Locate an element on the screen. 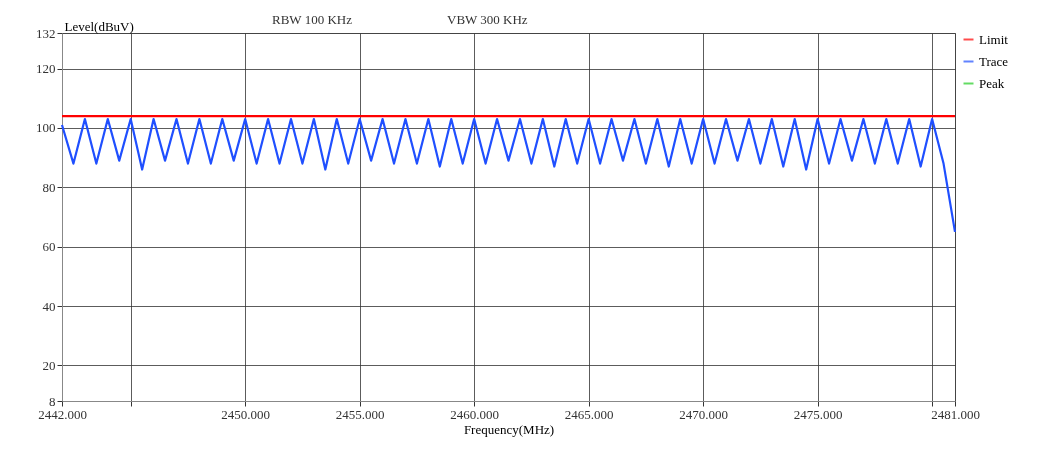  x-axis-title: Frequency(MHz) is located at coordinates (509, 429).